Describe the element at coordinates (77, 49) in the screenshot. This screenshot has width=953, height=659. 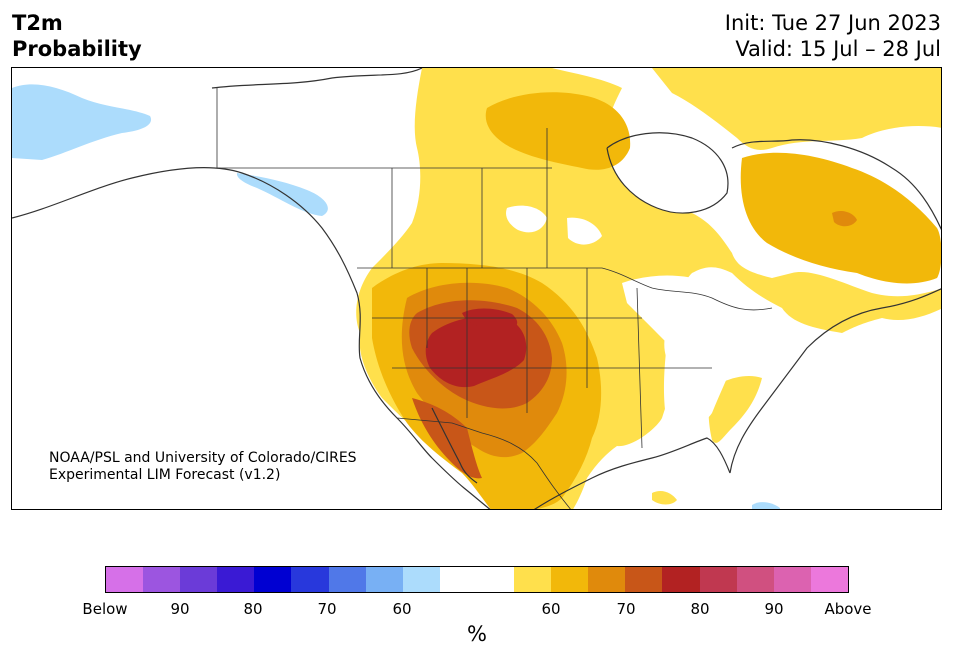
I see `title-line-2: Probability` at that location.